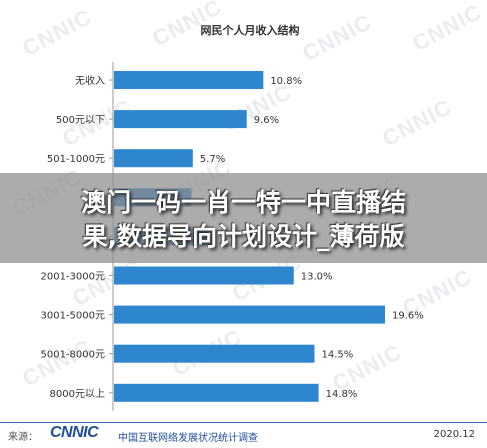 The image size is (487, 448). Describe the element at coordinates (243, 202) in the screenshot. I see `banner-line-1: 澳门一码一肖一特一中直播结` at that location.